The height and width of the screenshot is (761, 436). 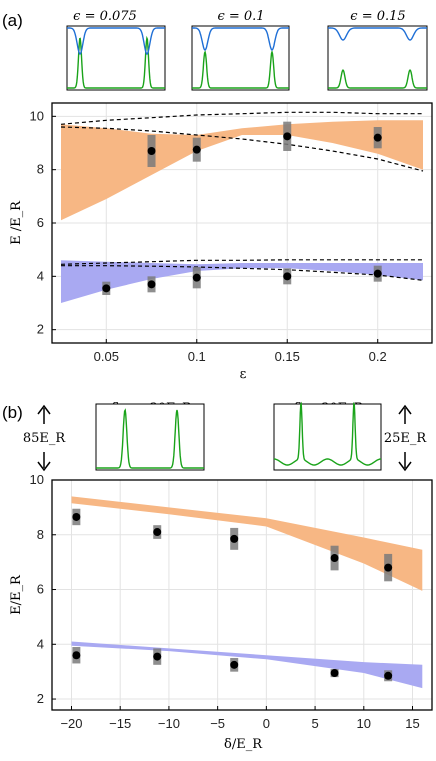 What do you see at coordinates (377, 16) in the screenshot?
I see `inset-a3-title: ϵ = 0.15` at bounding box center [377, 16].